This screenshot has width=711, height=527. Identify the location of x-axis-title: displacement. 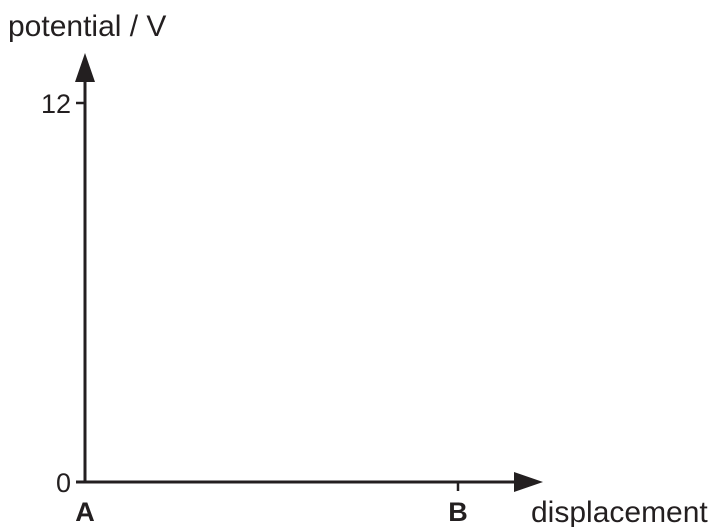
(619, 511).